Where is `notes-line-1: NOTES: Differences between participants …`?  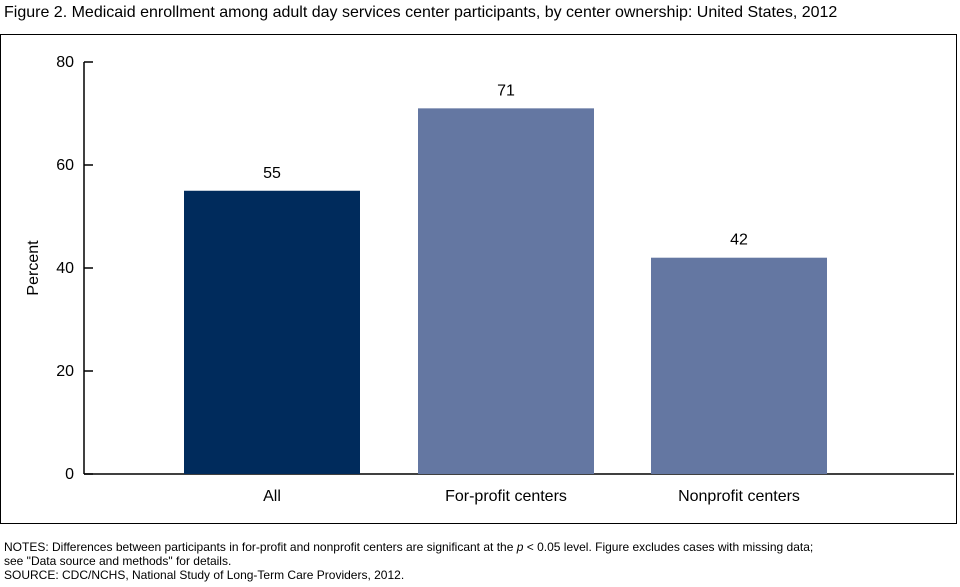
notes-line-1: NOTES: Differences between participants … is located at coordinates (479, 547).